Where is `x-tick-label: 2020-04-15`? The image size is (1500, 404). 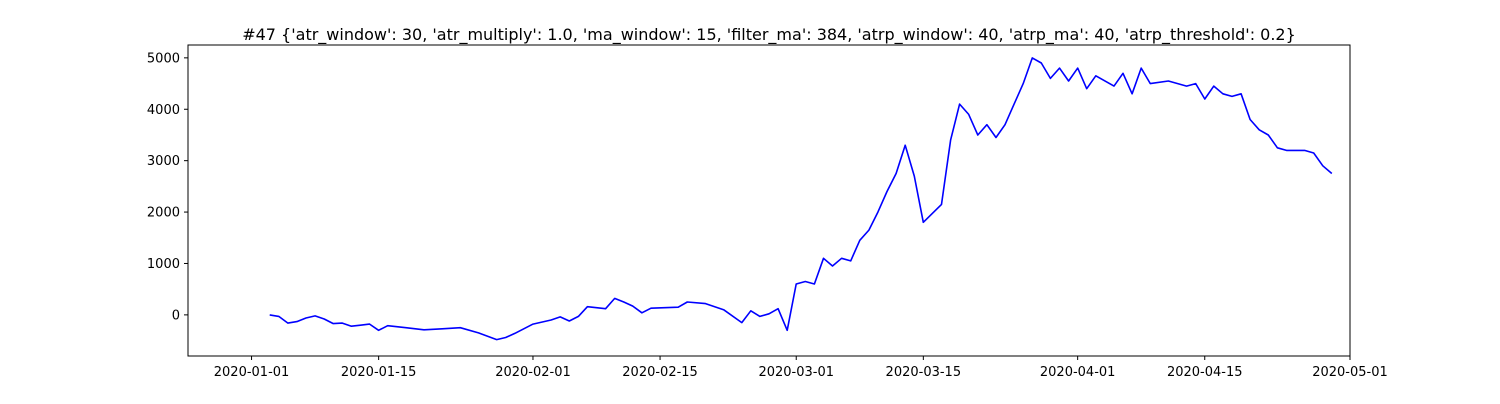 x-tick-label: 2020-04-15 is located at coordinates (1205, 372).